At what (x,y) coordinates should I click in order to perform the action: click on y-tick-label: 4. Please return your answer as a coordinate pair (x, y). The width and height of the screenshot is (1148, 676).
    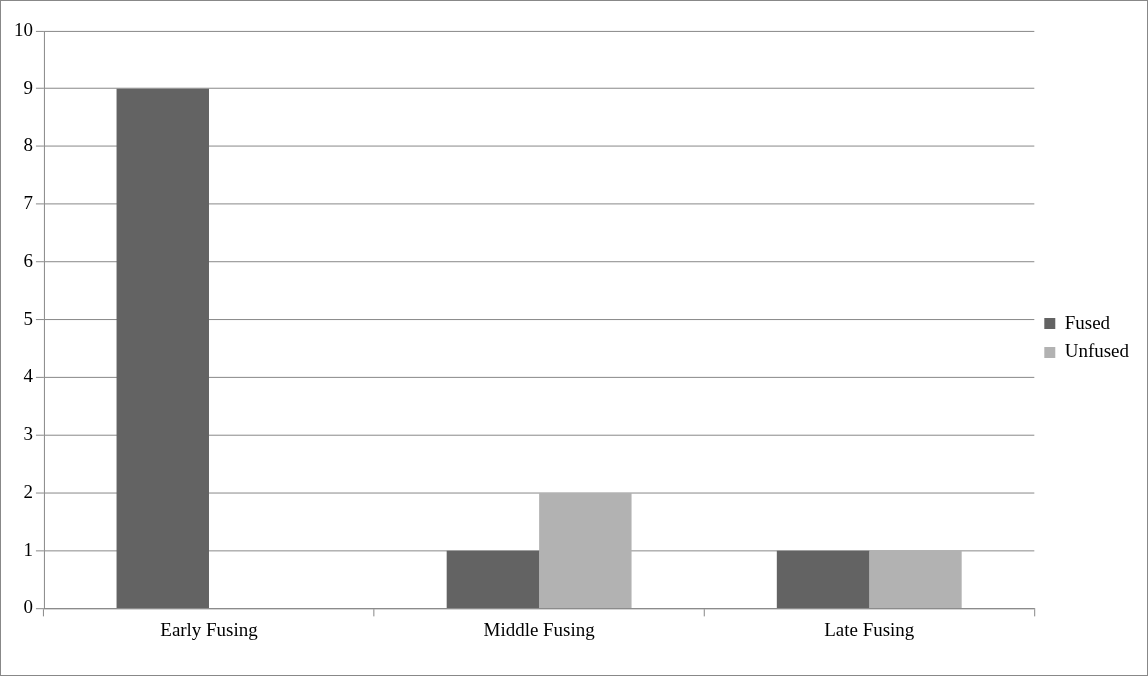
    Looking at the image, I should click on (28, 376).